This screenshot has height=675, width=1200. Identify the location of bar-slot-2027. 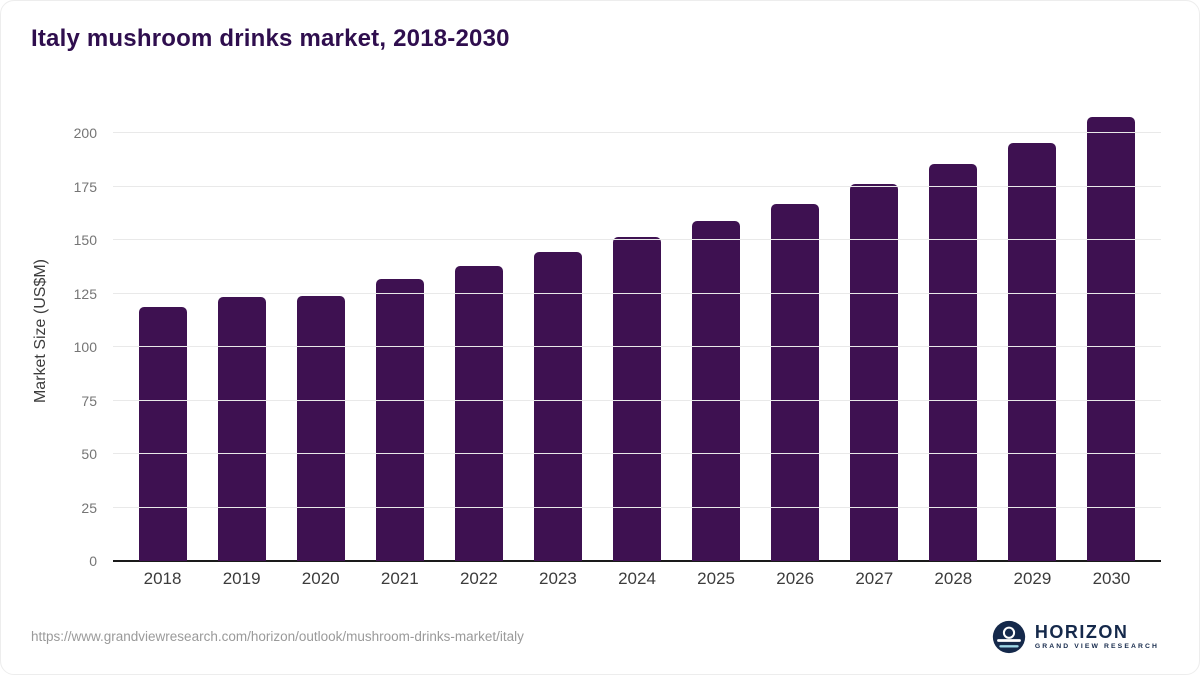
(874, 331).